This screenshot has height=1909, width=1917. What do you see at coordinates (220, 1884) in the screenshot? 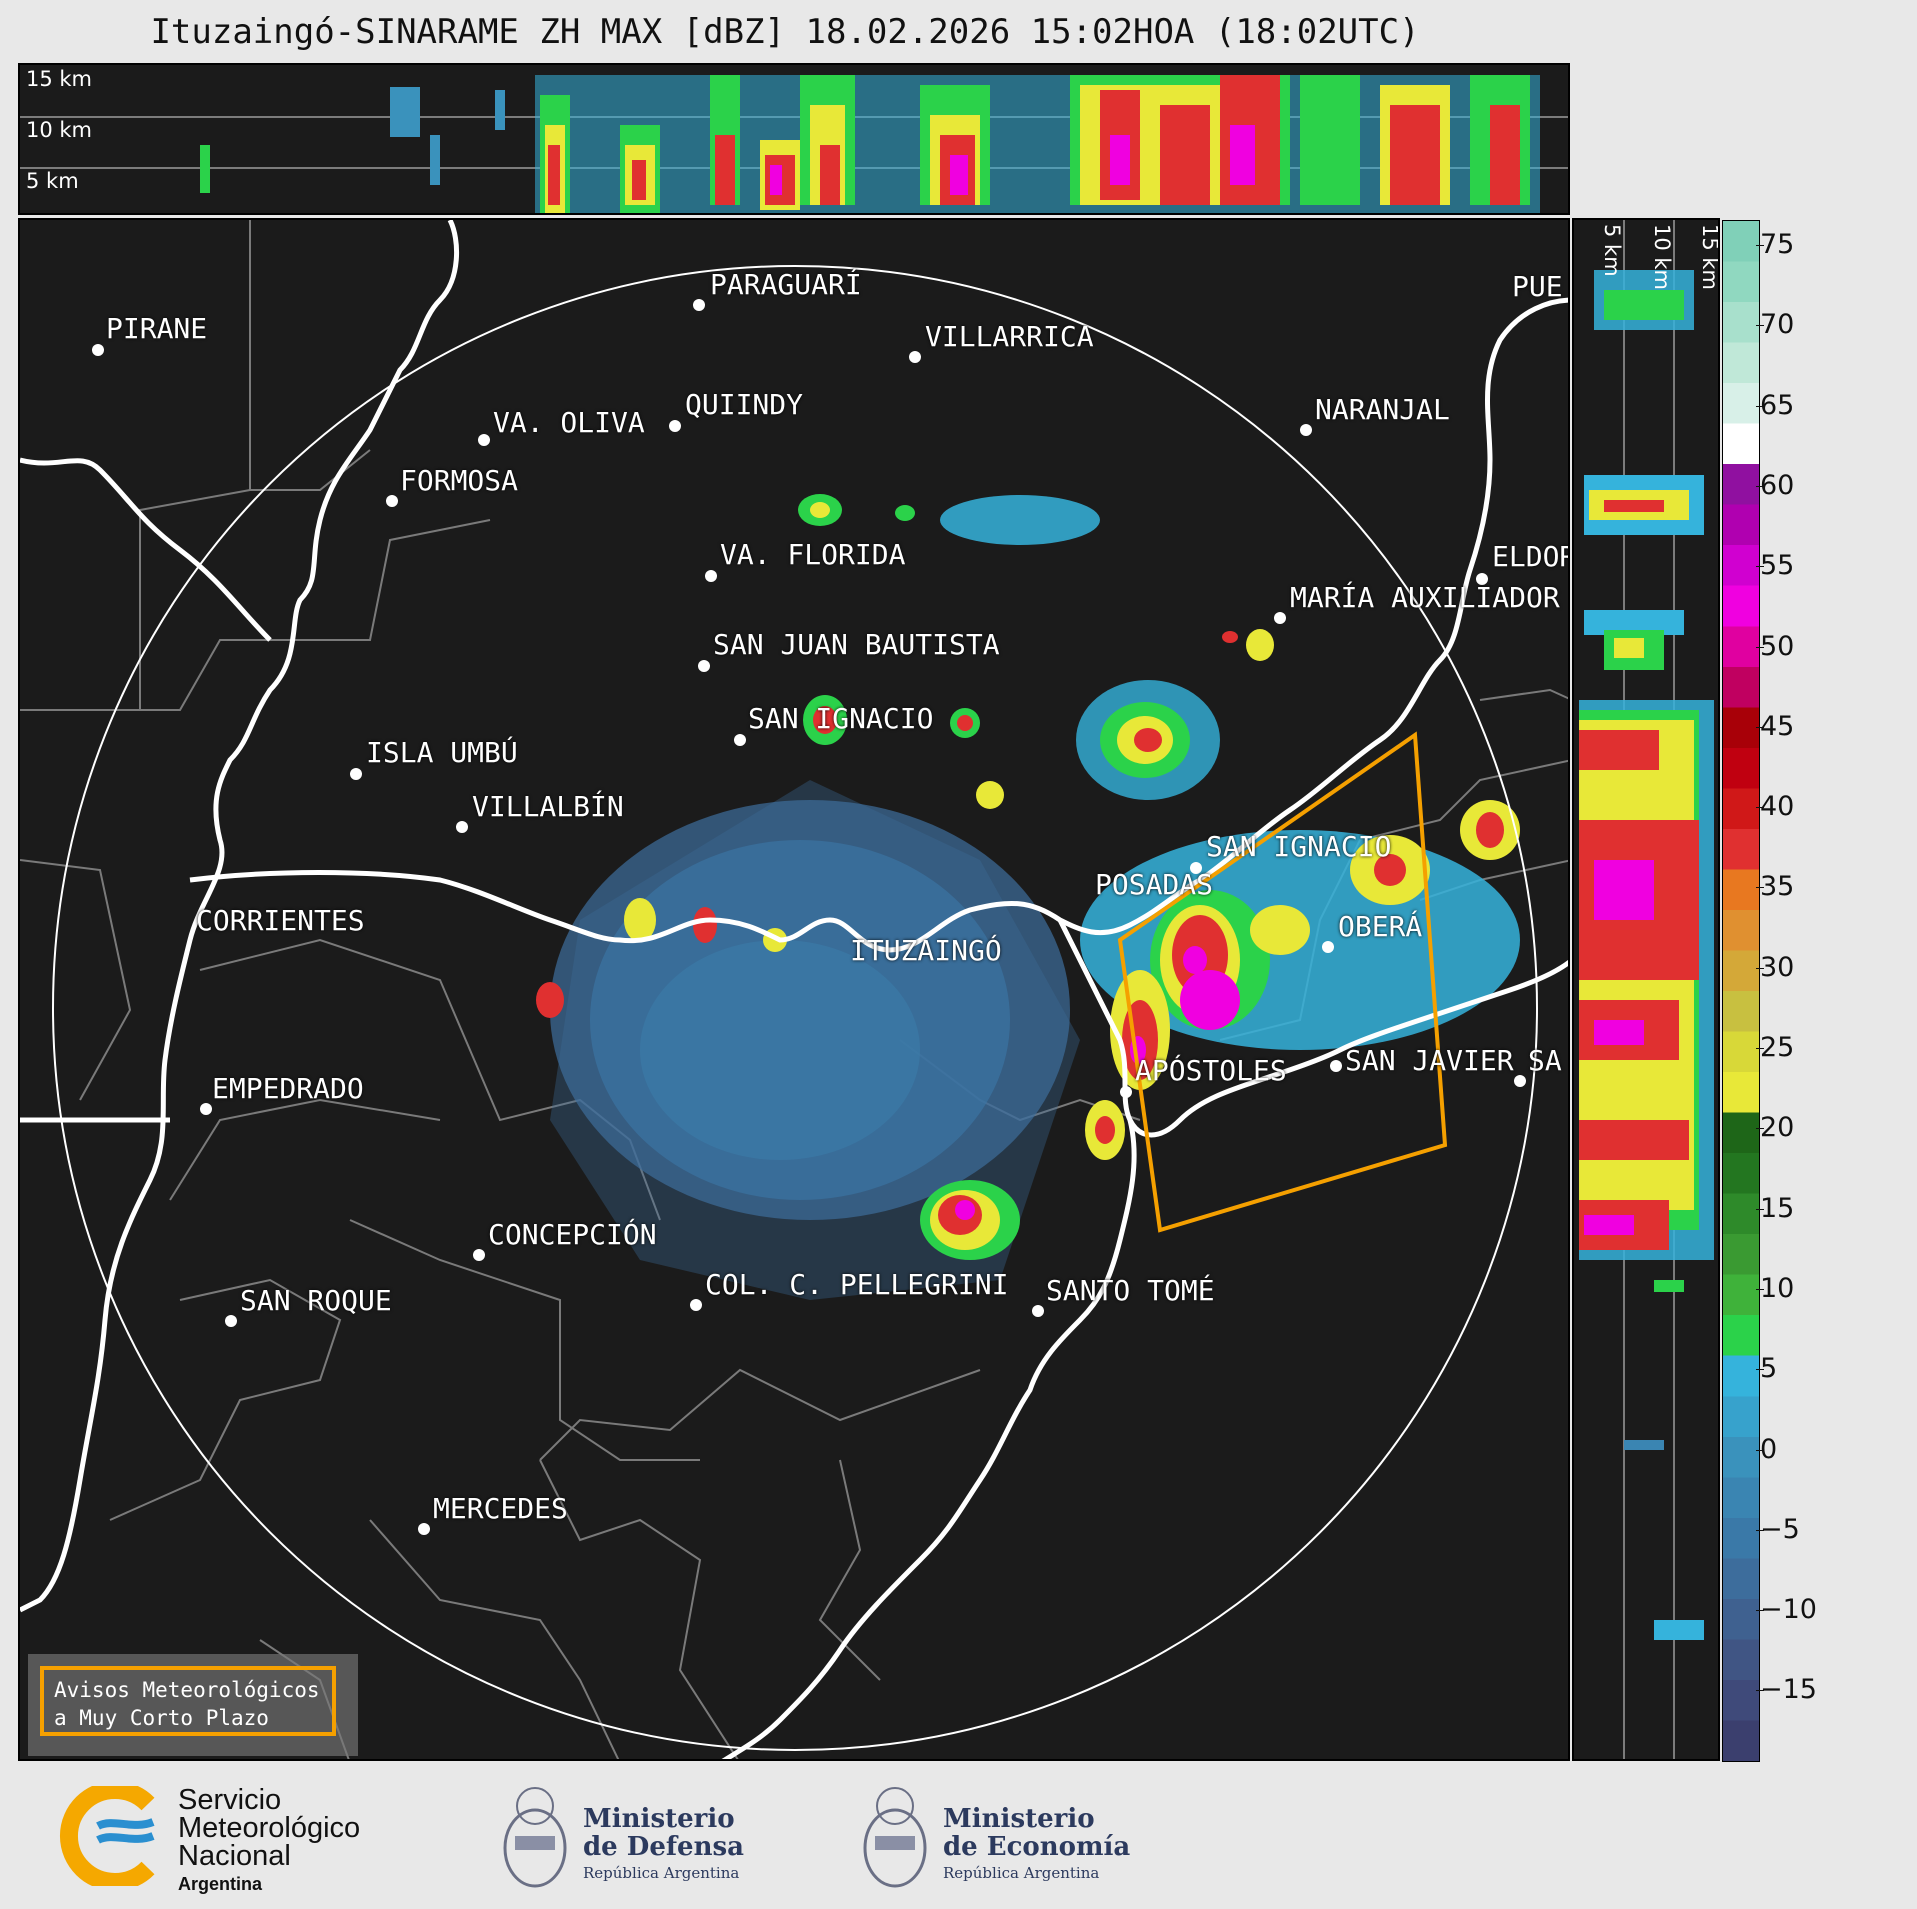
I see `smn-line4: Argentina` at bounding box center [220, 1884].